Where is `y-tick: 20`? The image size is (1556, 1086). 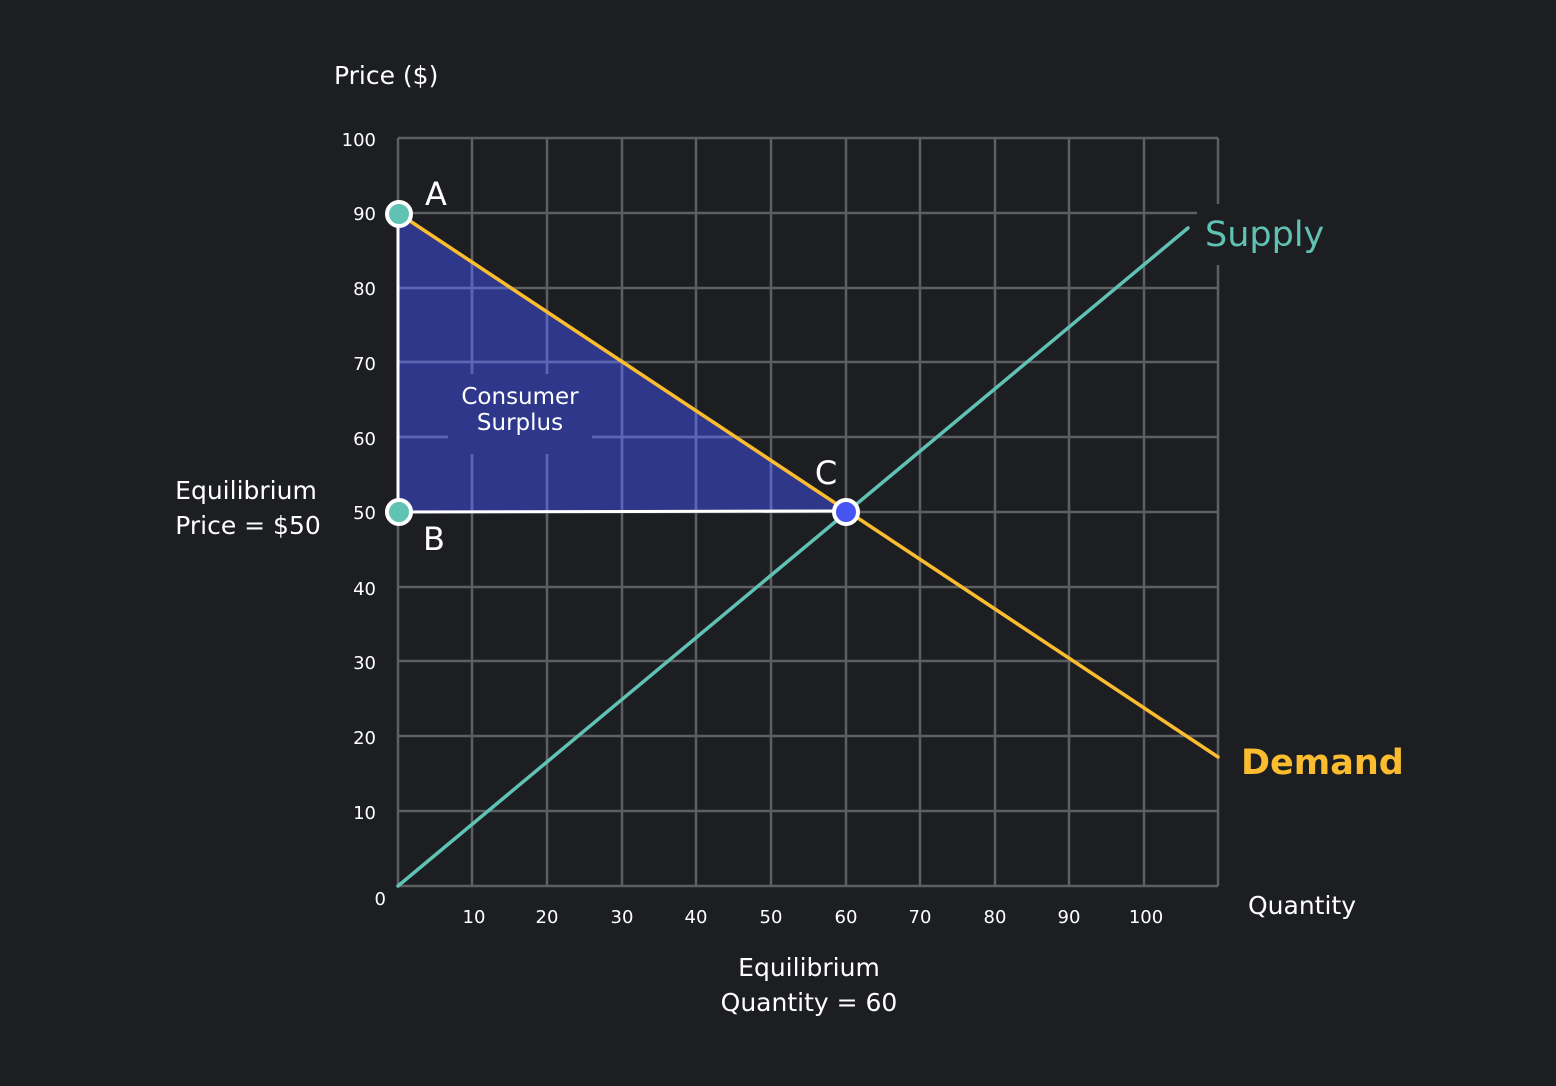 y-tick: 20 is located at coordinates (364, 738).